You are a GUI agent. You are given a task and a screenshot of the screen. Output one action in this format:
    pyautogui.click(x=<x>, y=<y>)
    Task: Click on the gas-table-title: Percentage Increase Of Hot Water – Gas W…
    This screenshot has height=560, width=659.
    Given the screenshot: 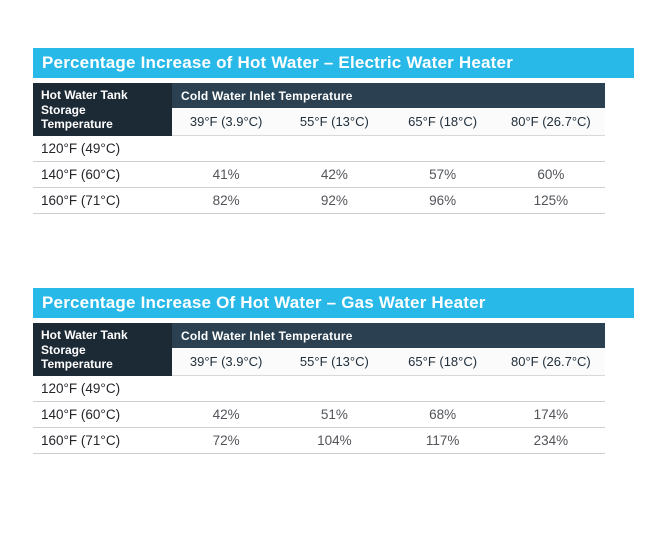 What is the action you would take?
    pyautogui.click(x=264, y=302)
    